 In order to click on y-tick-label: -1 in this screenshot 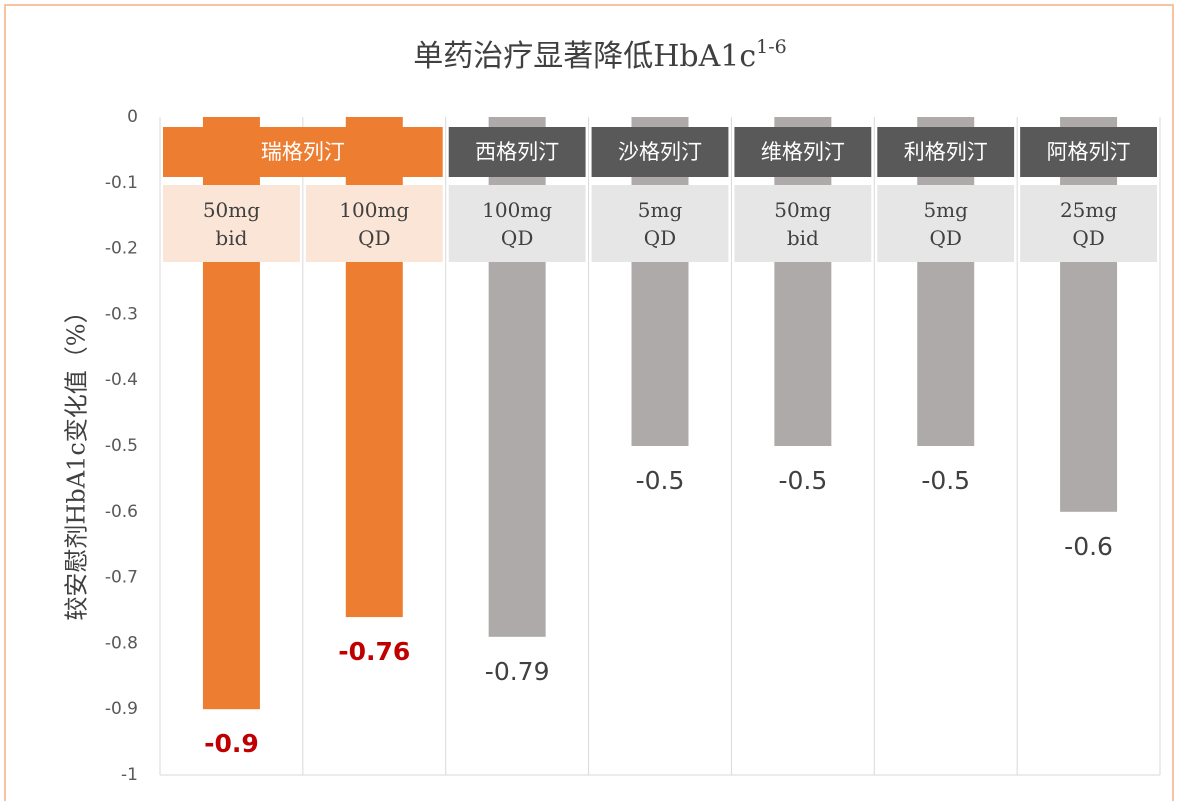, I will do `click(129, 775)`.